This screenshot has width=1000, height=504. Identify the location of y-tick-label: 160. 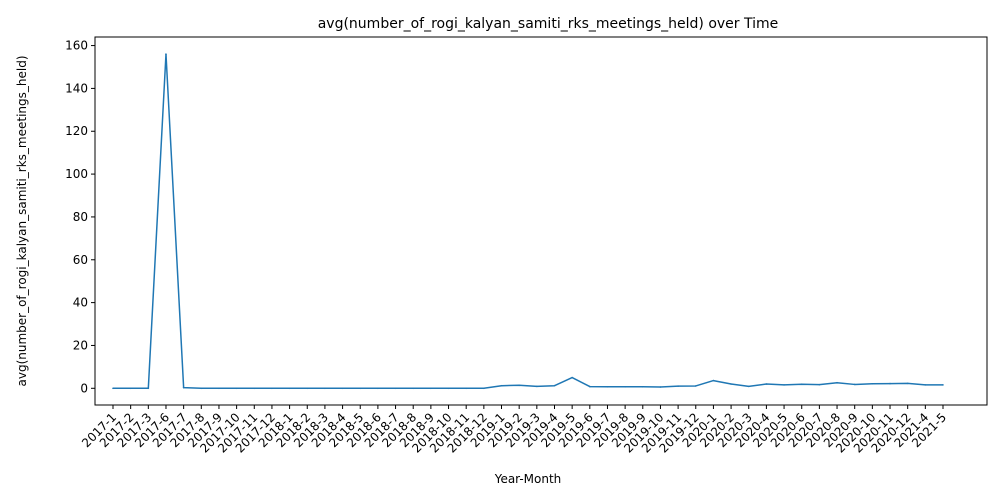
(76, 46).